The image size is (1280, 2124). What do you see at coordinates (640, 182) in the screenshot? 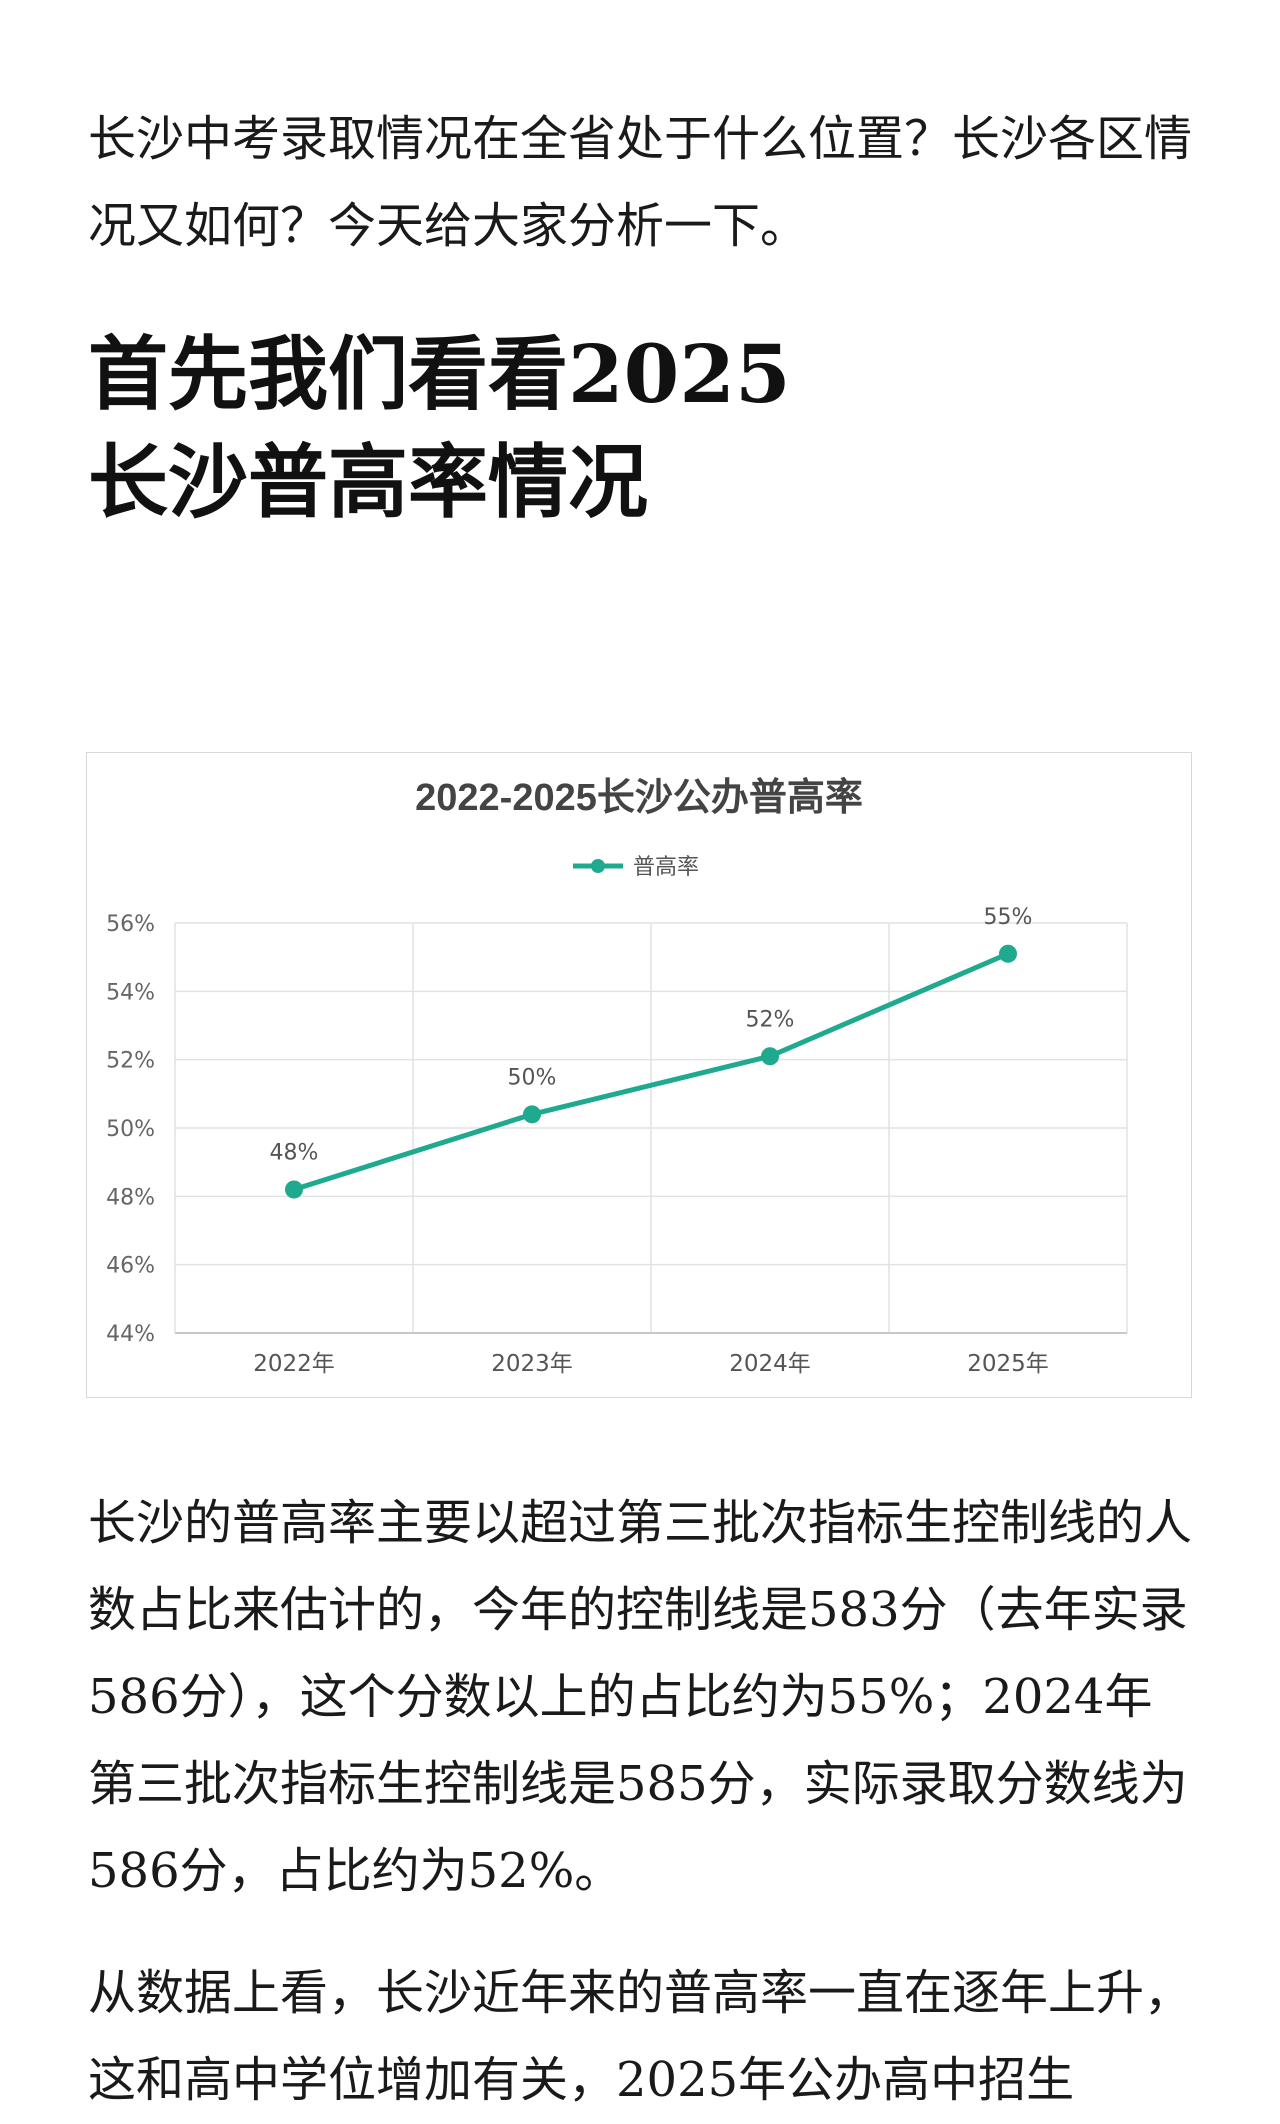
I see `intro-paragraph: 长沙中考录取情况在全省处于什么位置？长沙各区情况又如何？今天给大家分析一下。` at bounding box center [640, 182].